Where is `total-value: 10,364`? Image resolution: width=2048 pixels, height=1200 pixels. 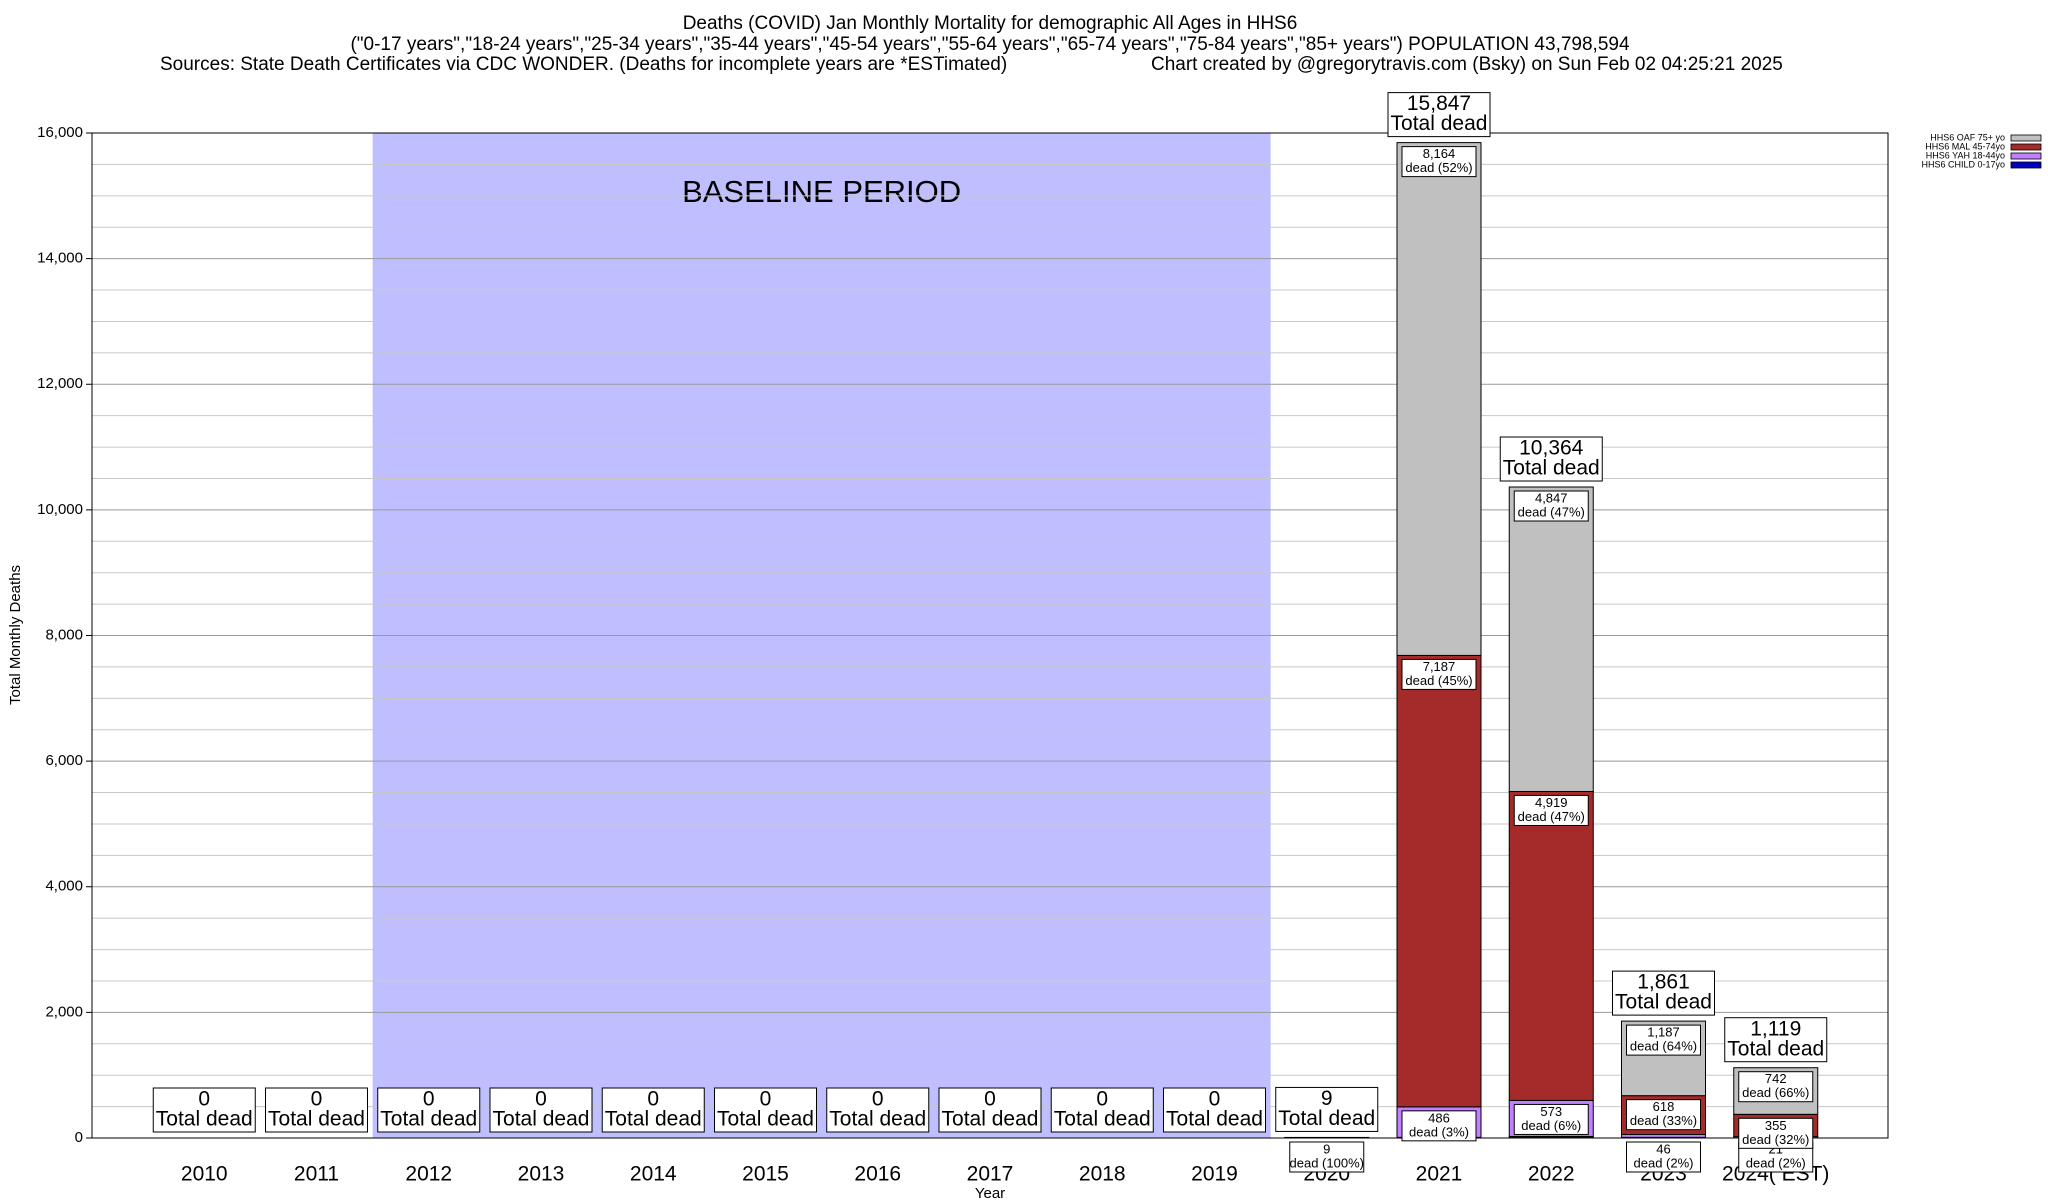 total-value: 10,364 is located at coordinates (1551, 448).